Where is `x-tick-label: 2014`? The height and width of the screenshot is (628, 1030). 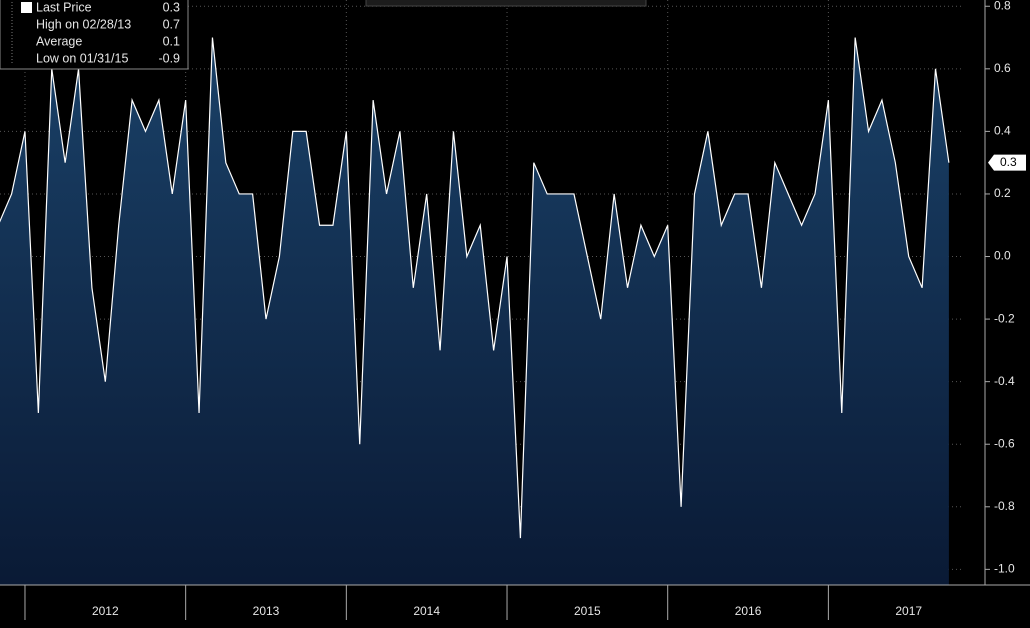 x-tick-label: 2014 is located at coordinates (426, 611).